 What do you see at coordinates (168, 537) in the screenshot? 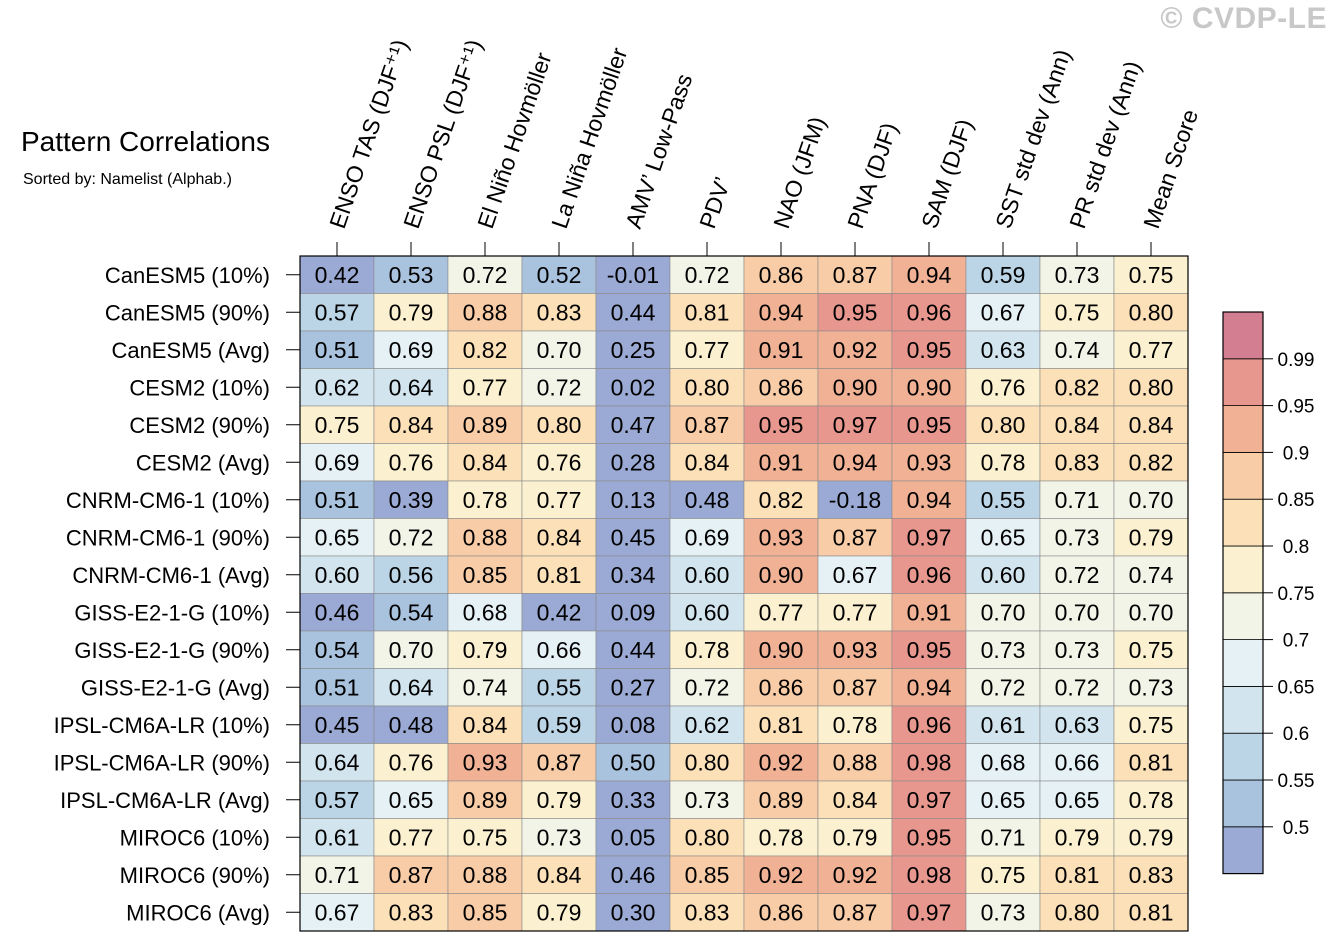
I see `row-label: CNRM-CM6-1 (90%)` at bounding box center [168, 537].